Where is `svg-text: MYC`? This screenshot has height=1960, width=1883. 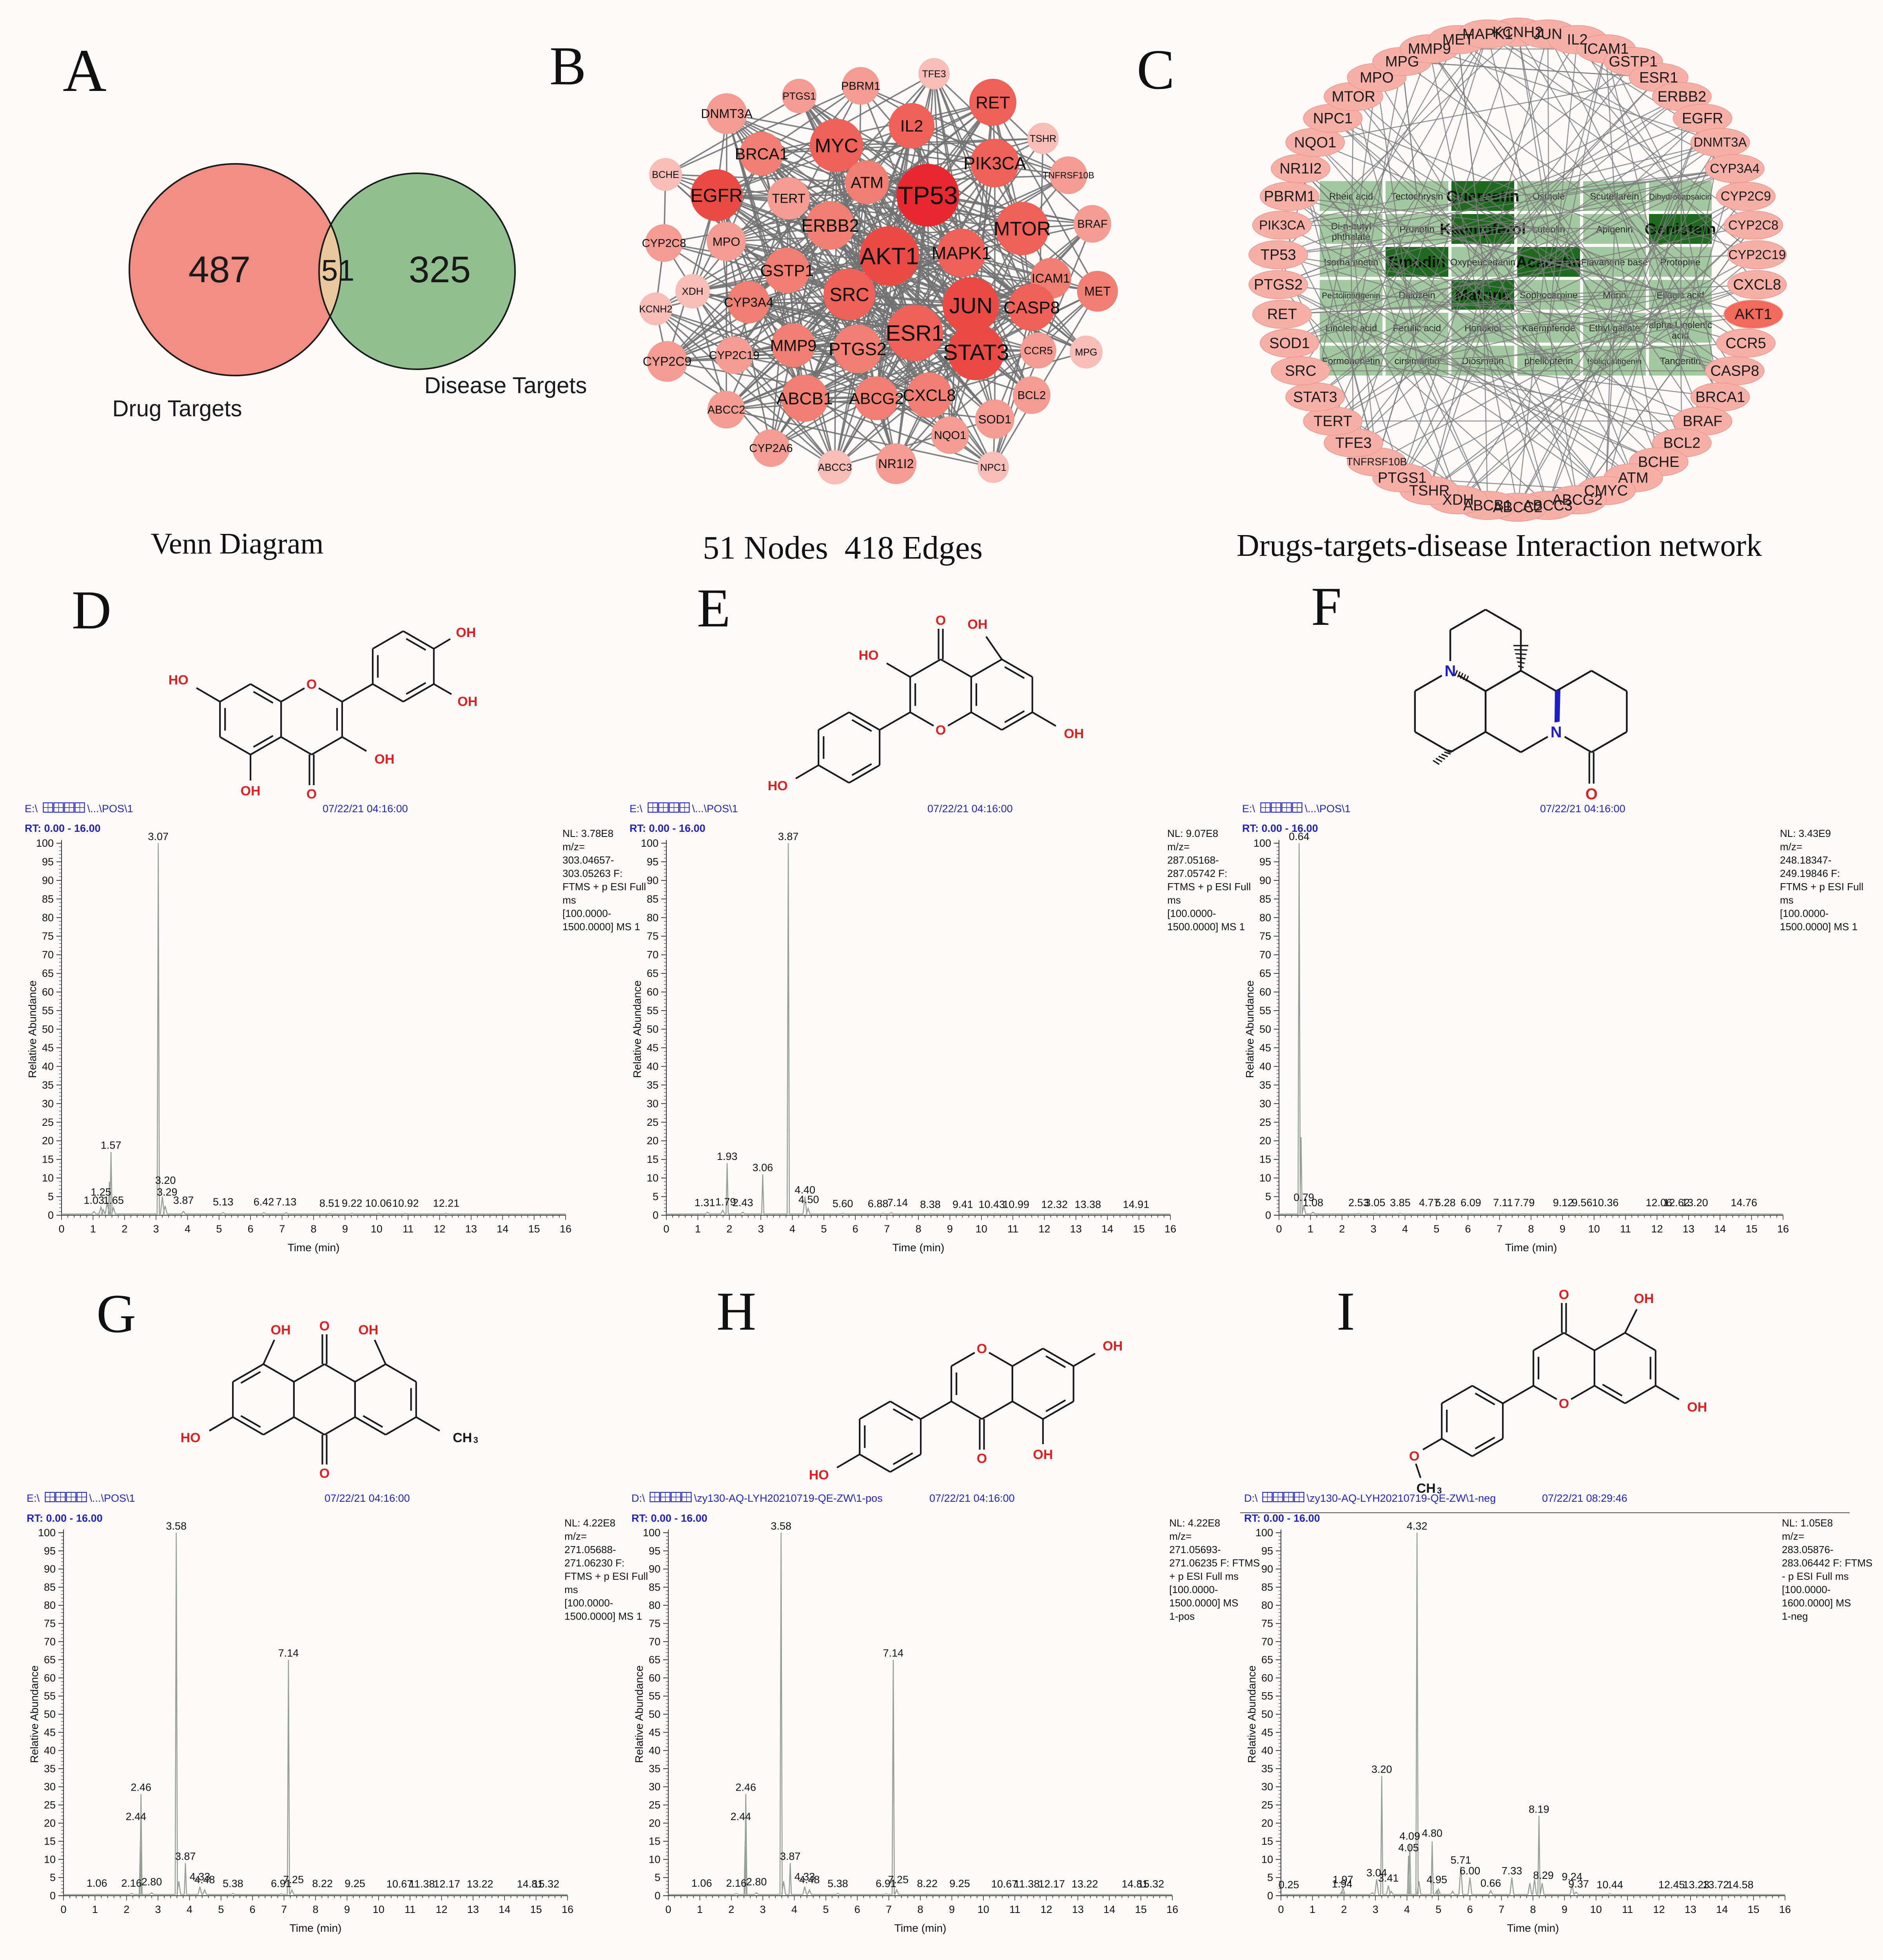 svg-text: MYC is located at coordinates (837, 146).